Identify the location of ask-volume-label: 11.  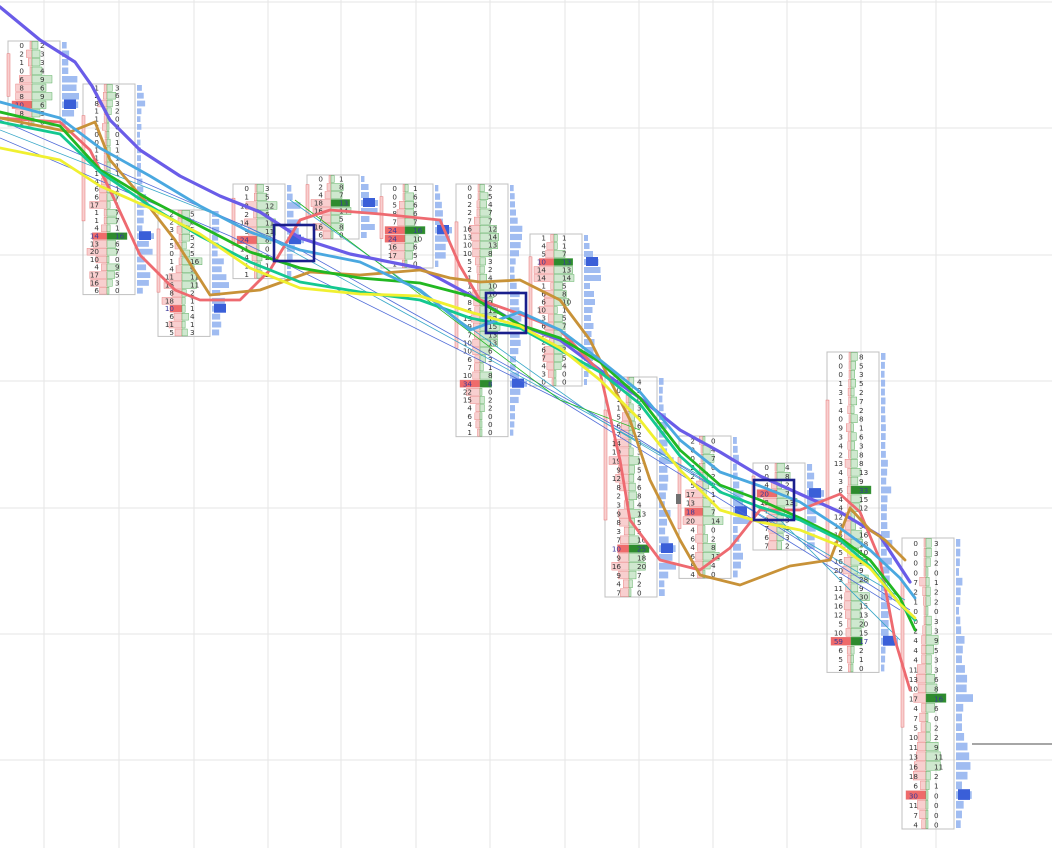
(269, 223).